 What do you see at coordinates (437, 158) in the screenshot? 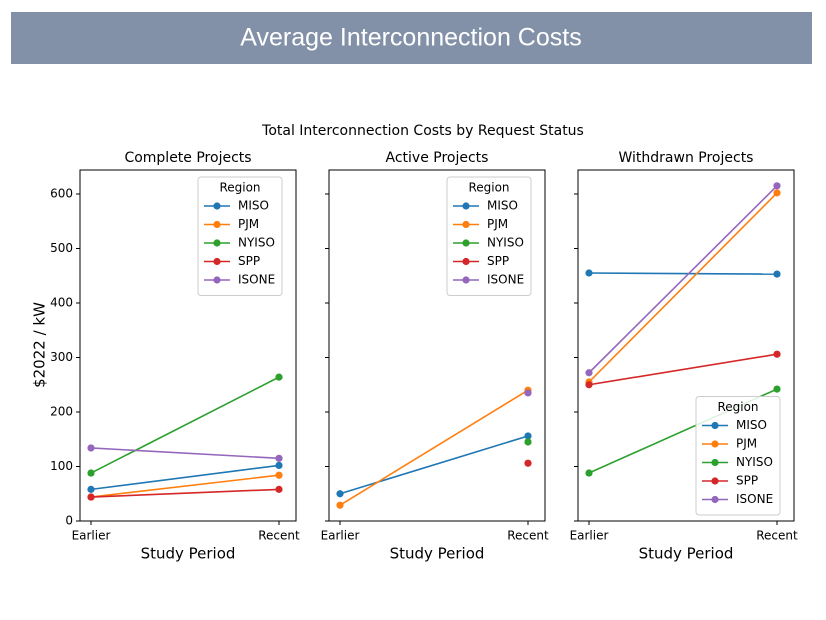
I see `panel-title: Active Projects` at bounding box center [437, 158].